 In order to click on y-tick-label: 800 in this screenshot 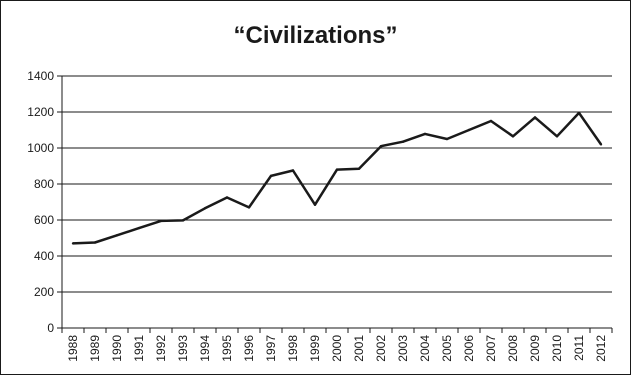, I will do `click(44, 184)`.